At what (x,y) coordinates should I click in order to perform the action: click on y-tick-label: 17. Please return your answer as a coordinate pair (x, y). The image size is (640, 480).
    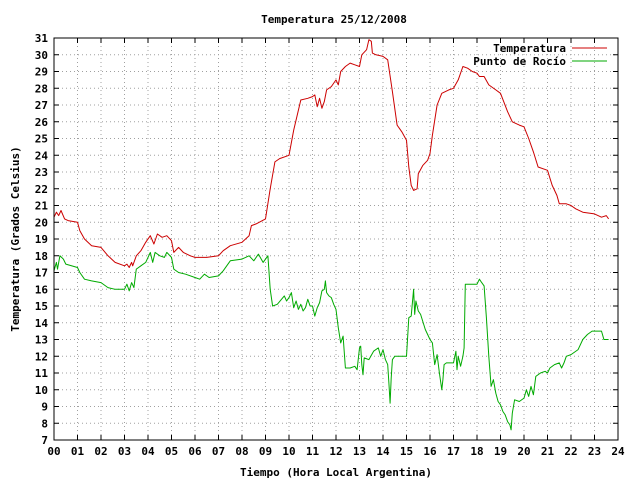
    Looking at the image, I should click on (41, 273).